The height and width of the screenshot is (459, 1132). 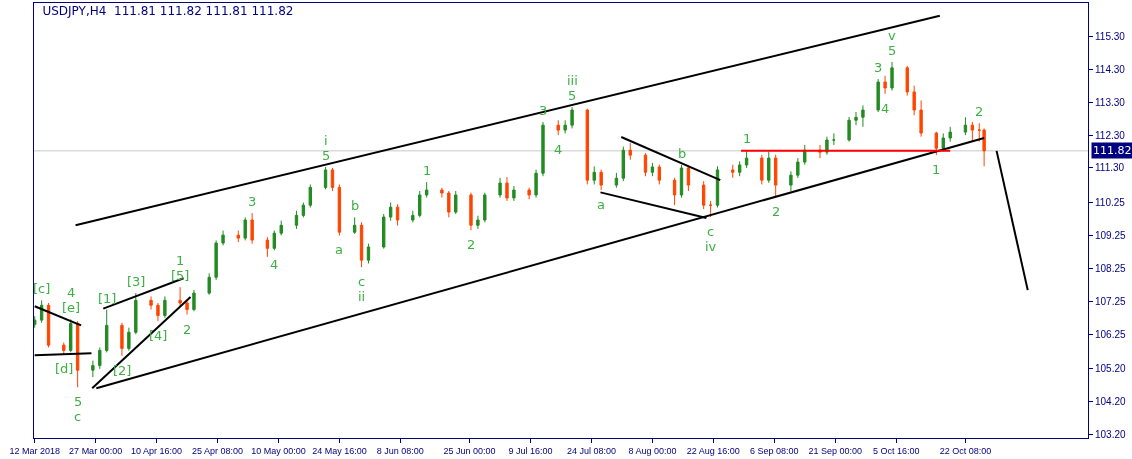 What do you see at coordinates (1111, 369) in the screenshot?
I see `y-tick-label: 105.20` at bounding box center [1111, 369].